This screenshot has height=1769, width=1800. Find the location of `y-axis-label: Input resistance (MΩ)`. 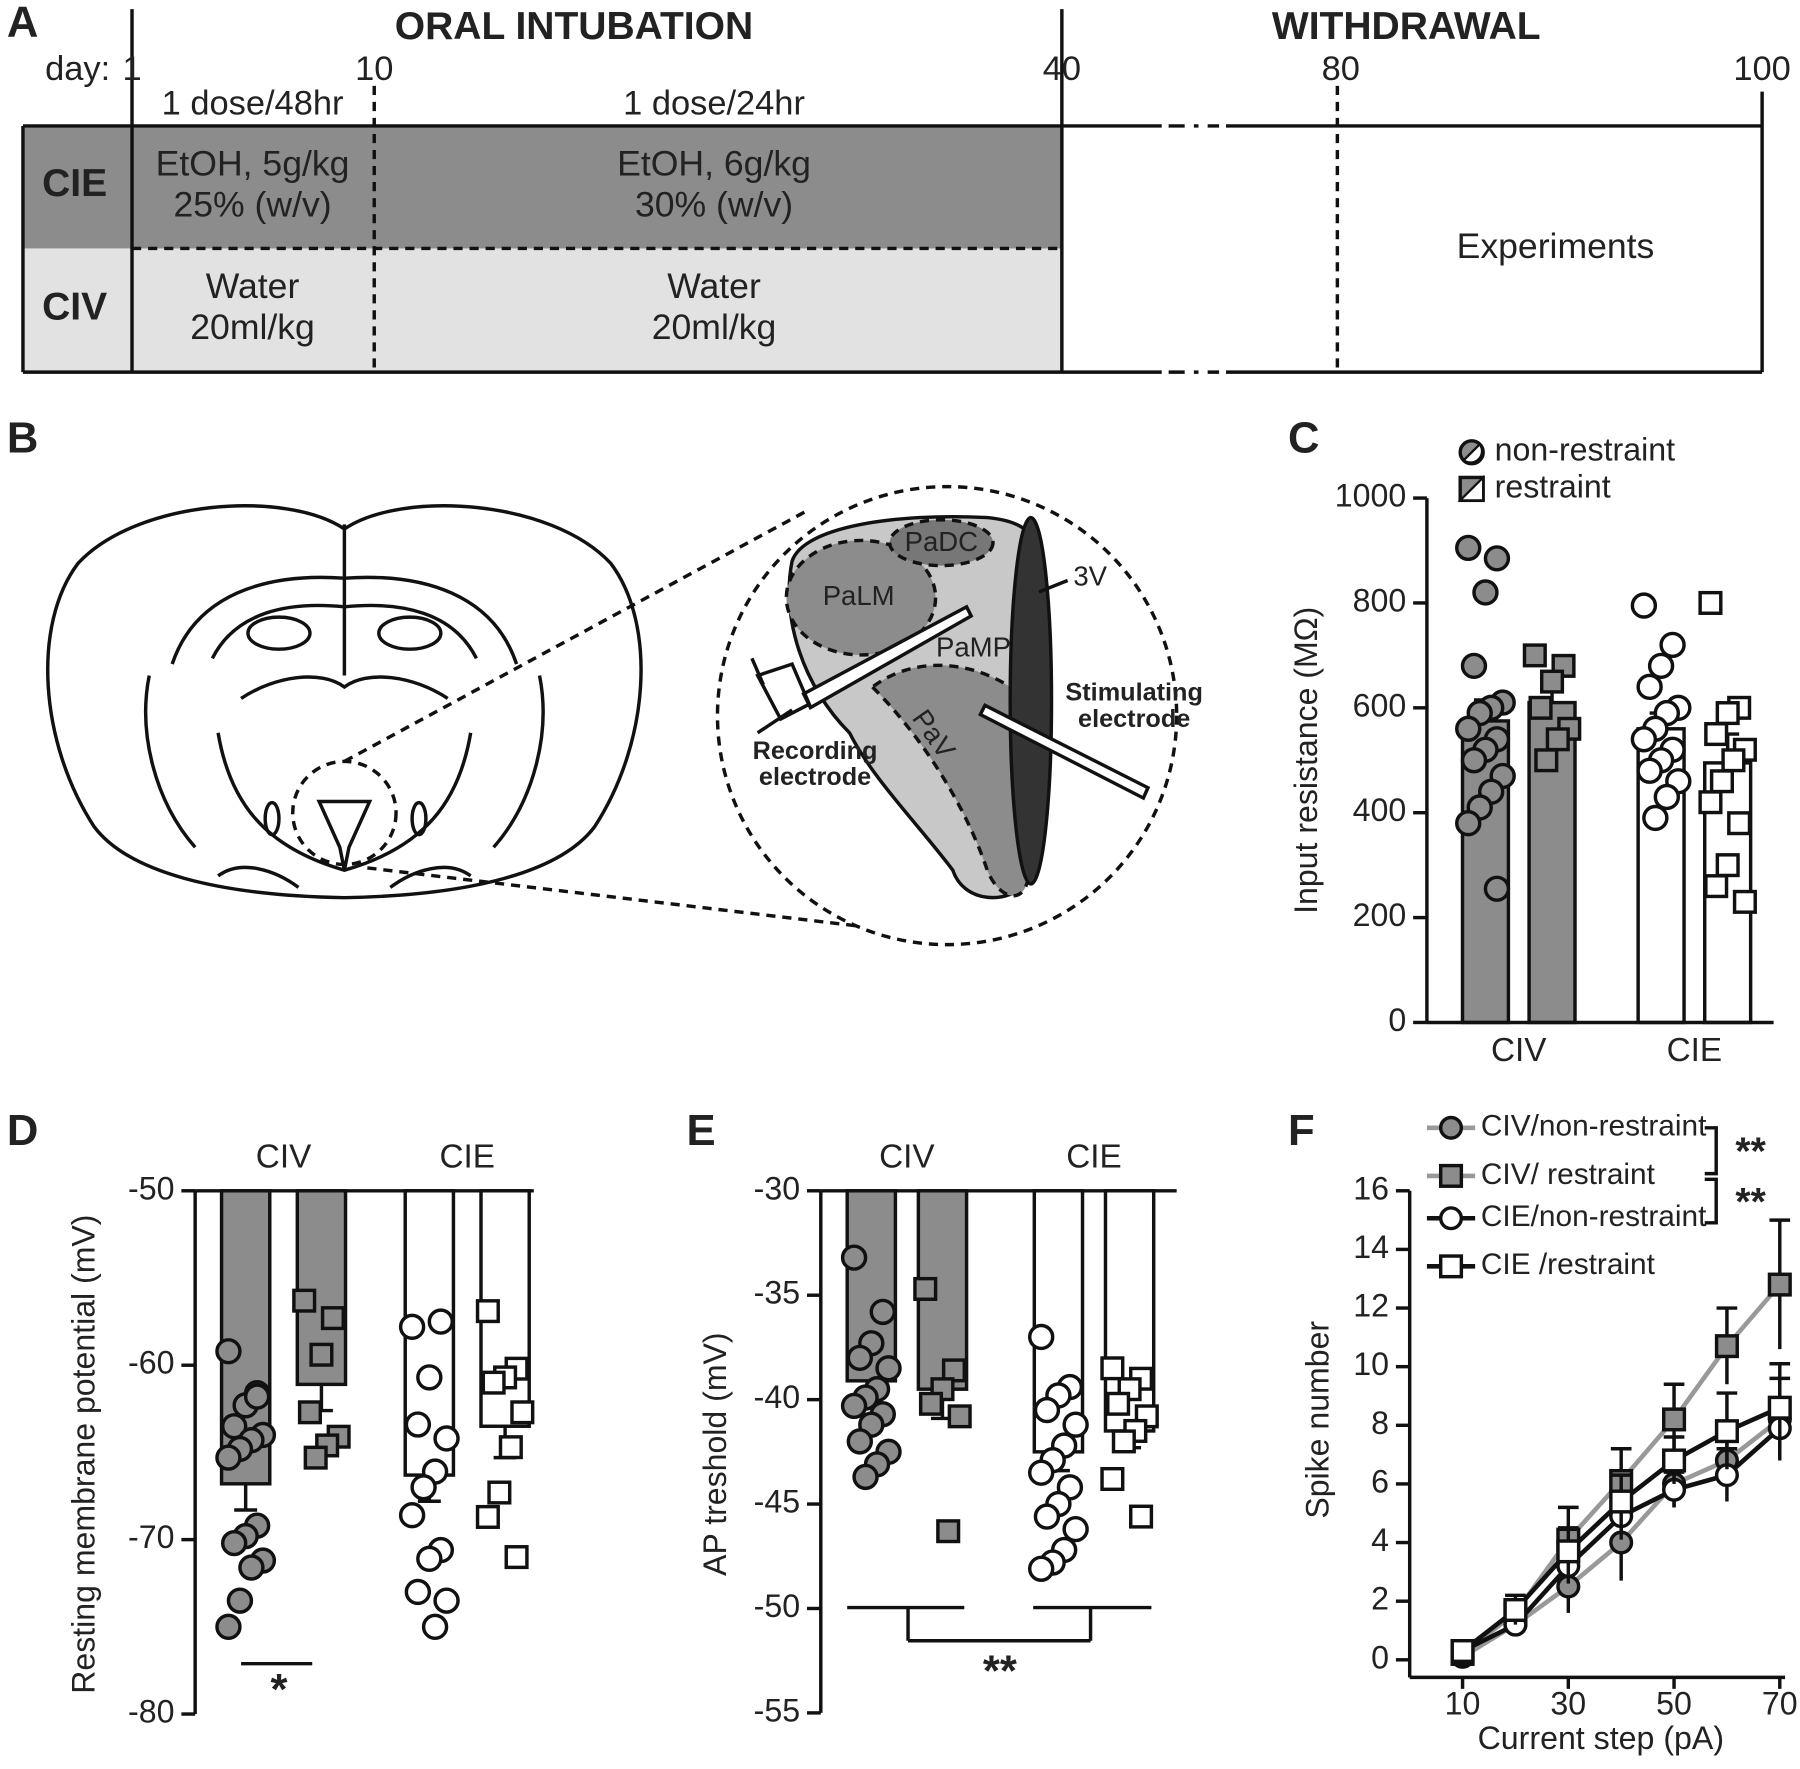

y-axis-label: Input resistance (MΩ) is located at coordinates (1306, 760).